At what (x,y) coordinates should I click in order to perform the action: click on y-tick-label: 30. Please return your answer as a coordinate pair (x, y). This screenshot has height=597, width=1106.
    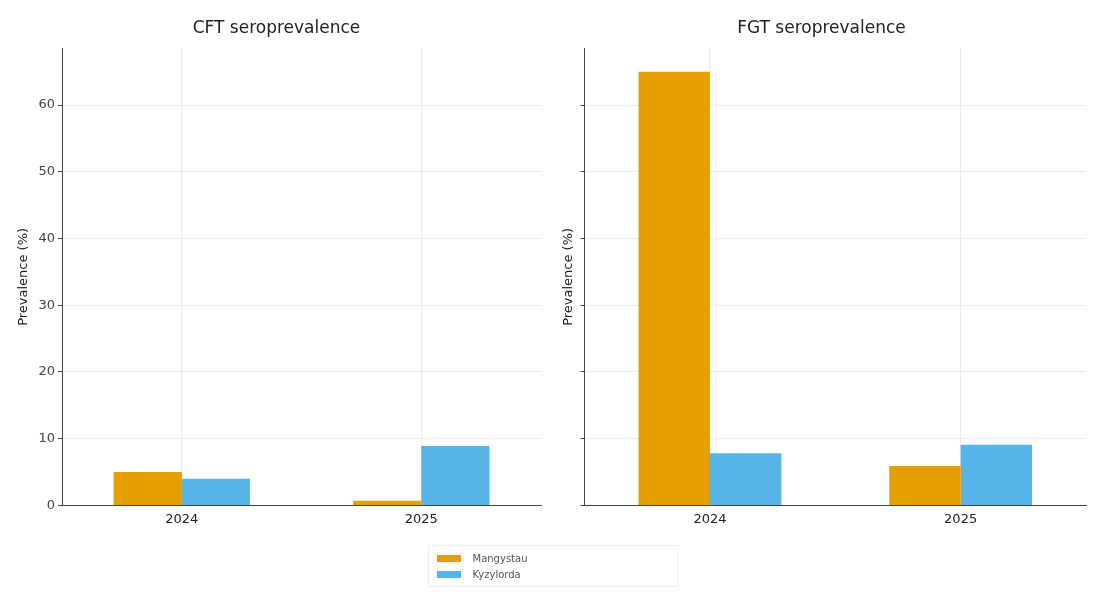
    Looking at the image, I should click on (47, 304).